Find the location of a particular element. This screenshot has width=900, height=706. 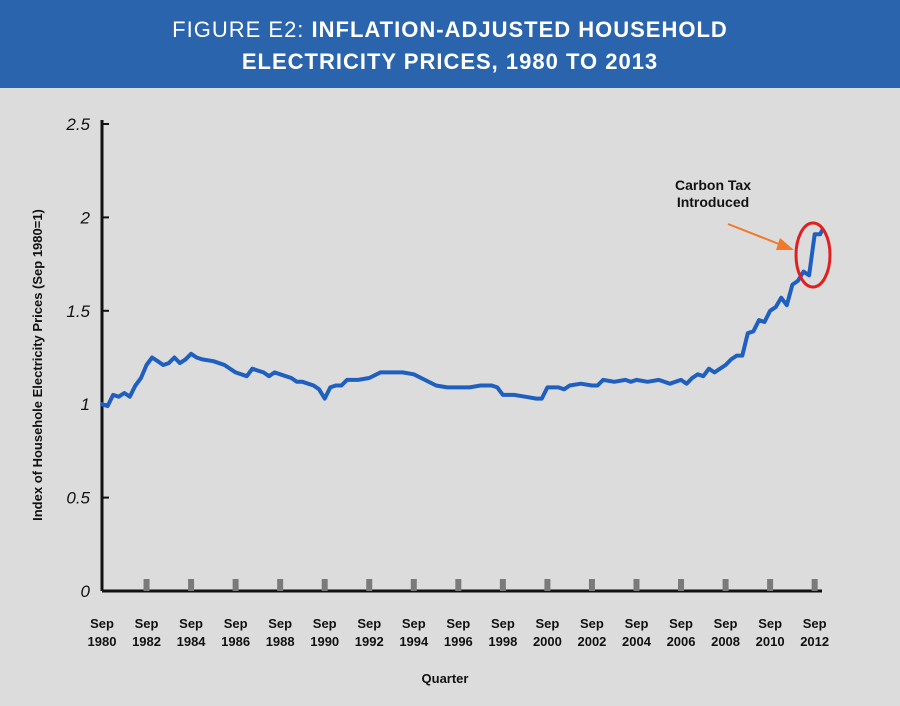

x-axis-label: Quarter is located at coordinates (445, 678).